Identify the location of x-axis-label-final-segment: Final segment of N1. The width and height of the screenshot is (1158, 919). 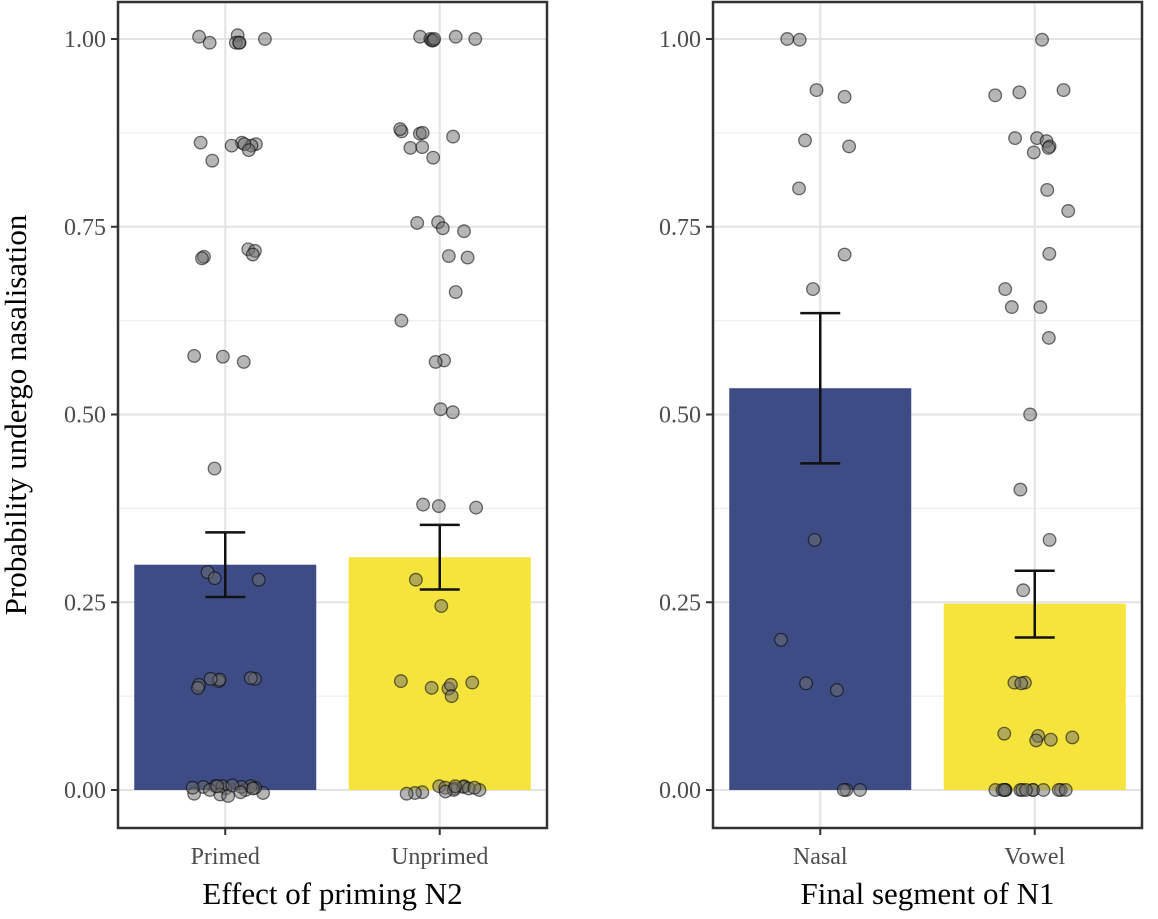
(928, 893).